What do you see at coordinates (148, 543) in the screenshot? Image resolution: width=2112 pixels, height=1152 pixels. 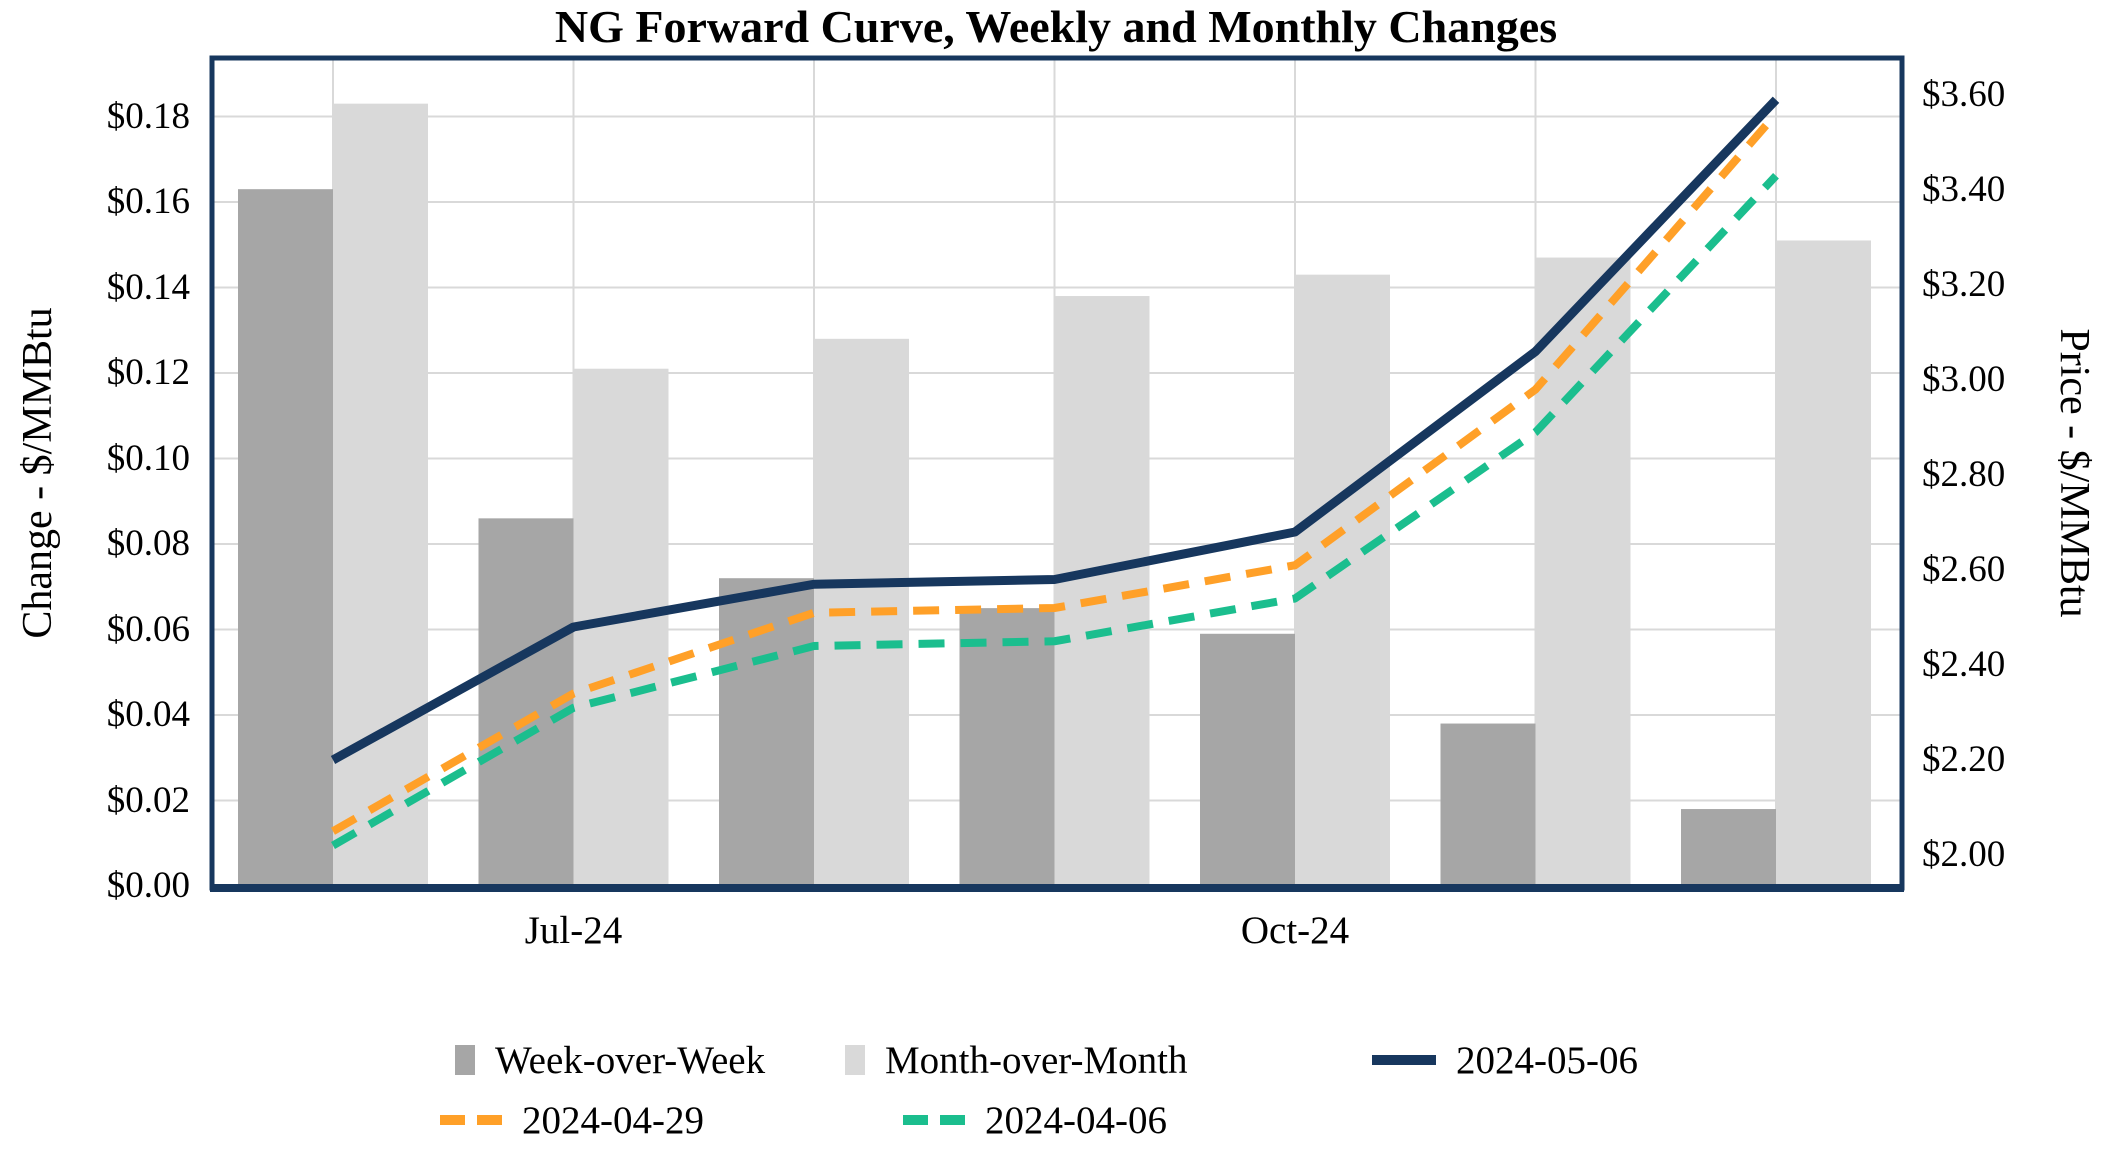 I see `left-axis-tick-label: $0.08` at bounding box center [148, 543].